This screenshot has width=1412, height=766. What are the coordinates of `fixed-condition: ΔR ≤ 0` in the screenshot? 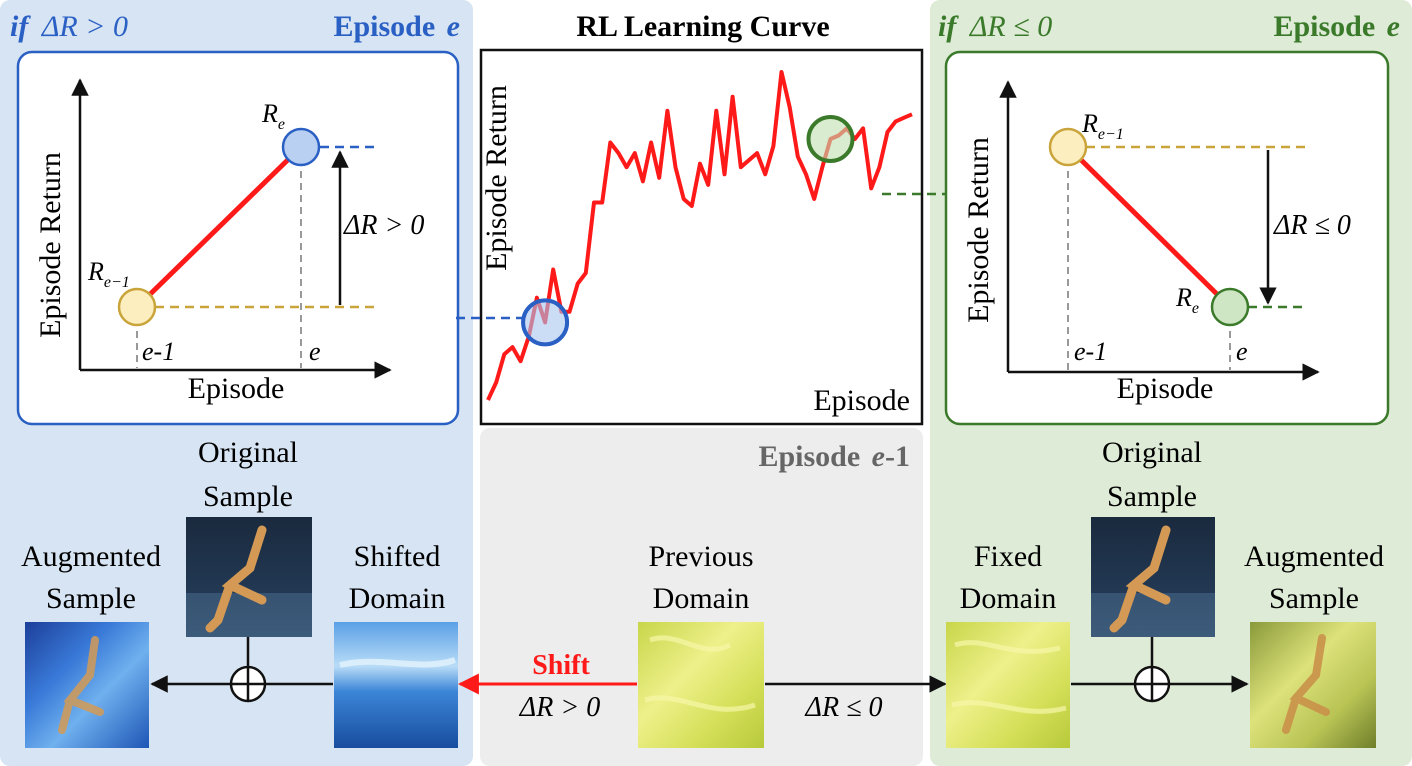 It's located at (844, 707).